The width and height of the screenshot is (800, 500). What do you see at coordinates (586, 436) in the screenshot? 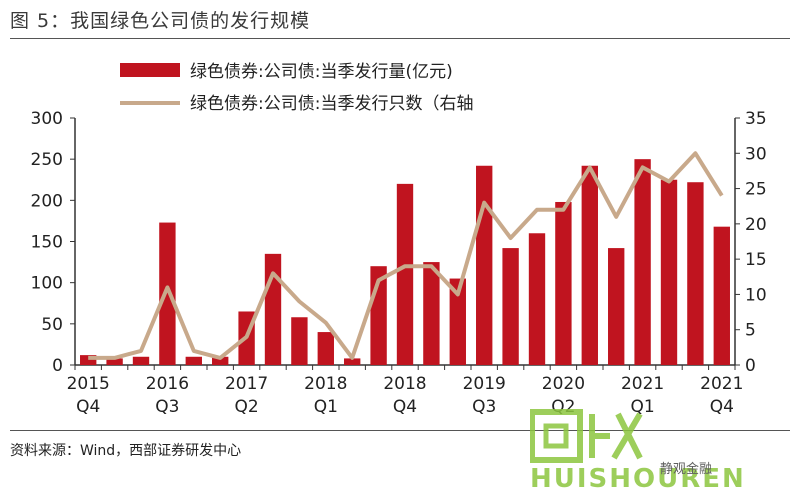
I see `watermark-logo-icon` at bounding box center [586, 436].